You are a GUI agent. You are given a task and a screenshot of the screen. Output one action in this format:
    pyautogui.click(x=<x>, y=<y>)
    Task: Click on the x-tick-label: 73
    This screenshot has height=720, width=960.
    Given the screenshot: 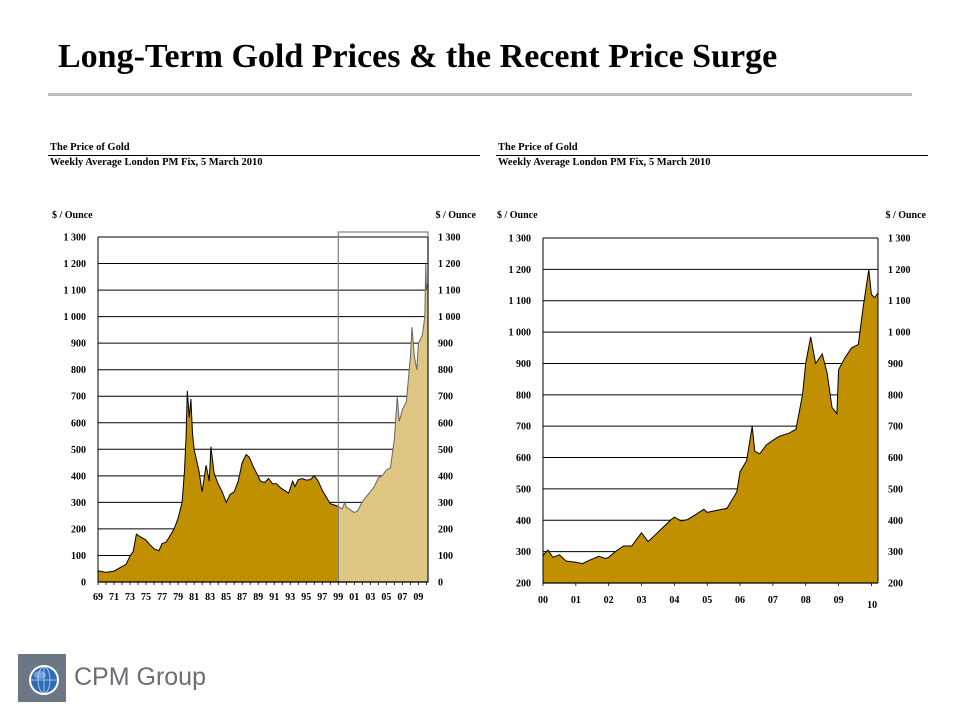 What is the action you would take?
    pyautogui.click(x=130, y=597)
    